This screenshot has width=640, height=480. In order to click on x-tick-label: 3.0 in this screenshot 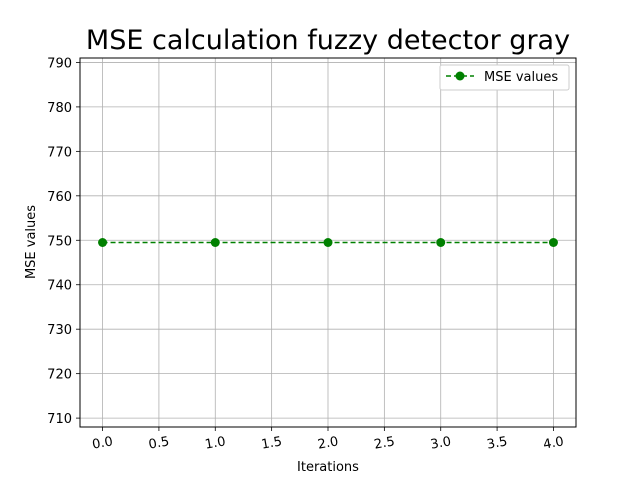, I will do `click(440, 443)`.